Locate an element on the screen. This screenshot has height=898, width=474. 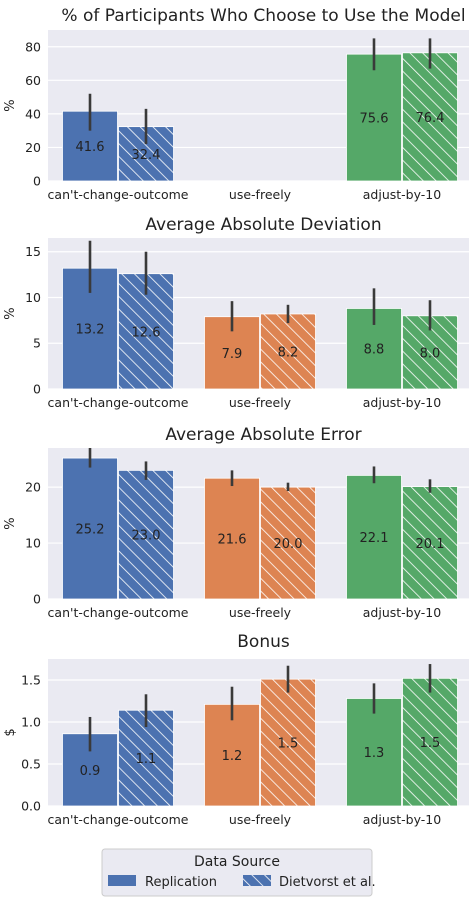
data-label: 8.2 is located at coordinates (288, 352).